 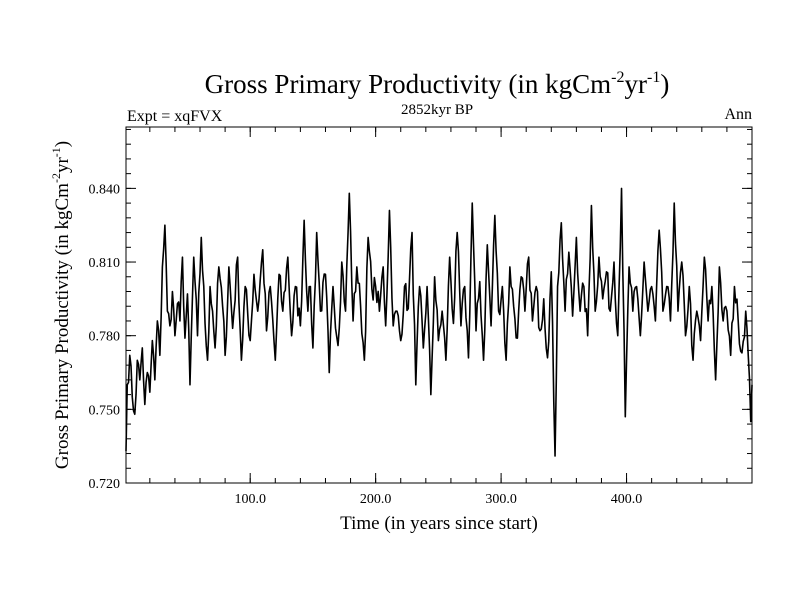 I want to click on y-tick-label: 0.810, so click(x=105, y=263).